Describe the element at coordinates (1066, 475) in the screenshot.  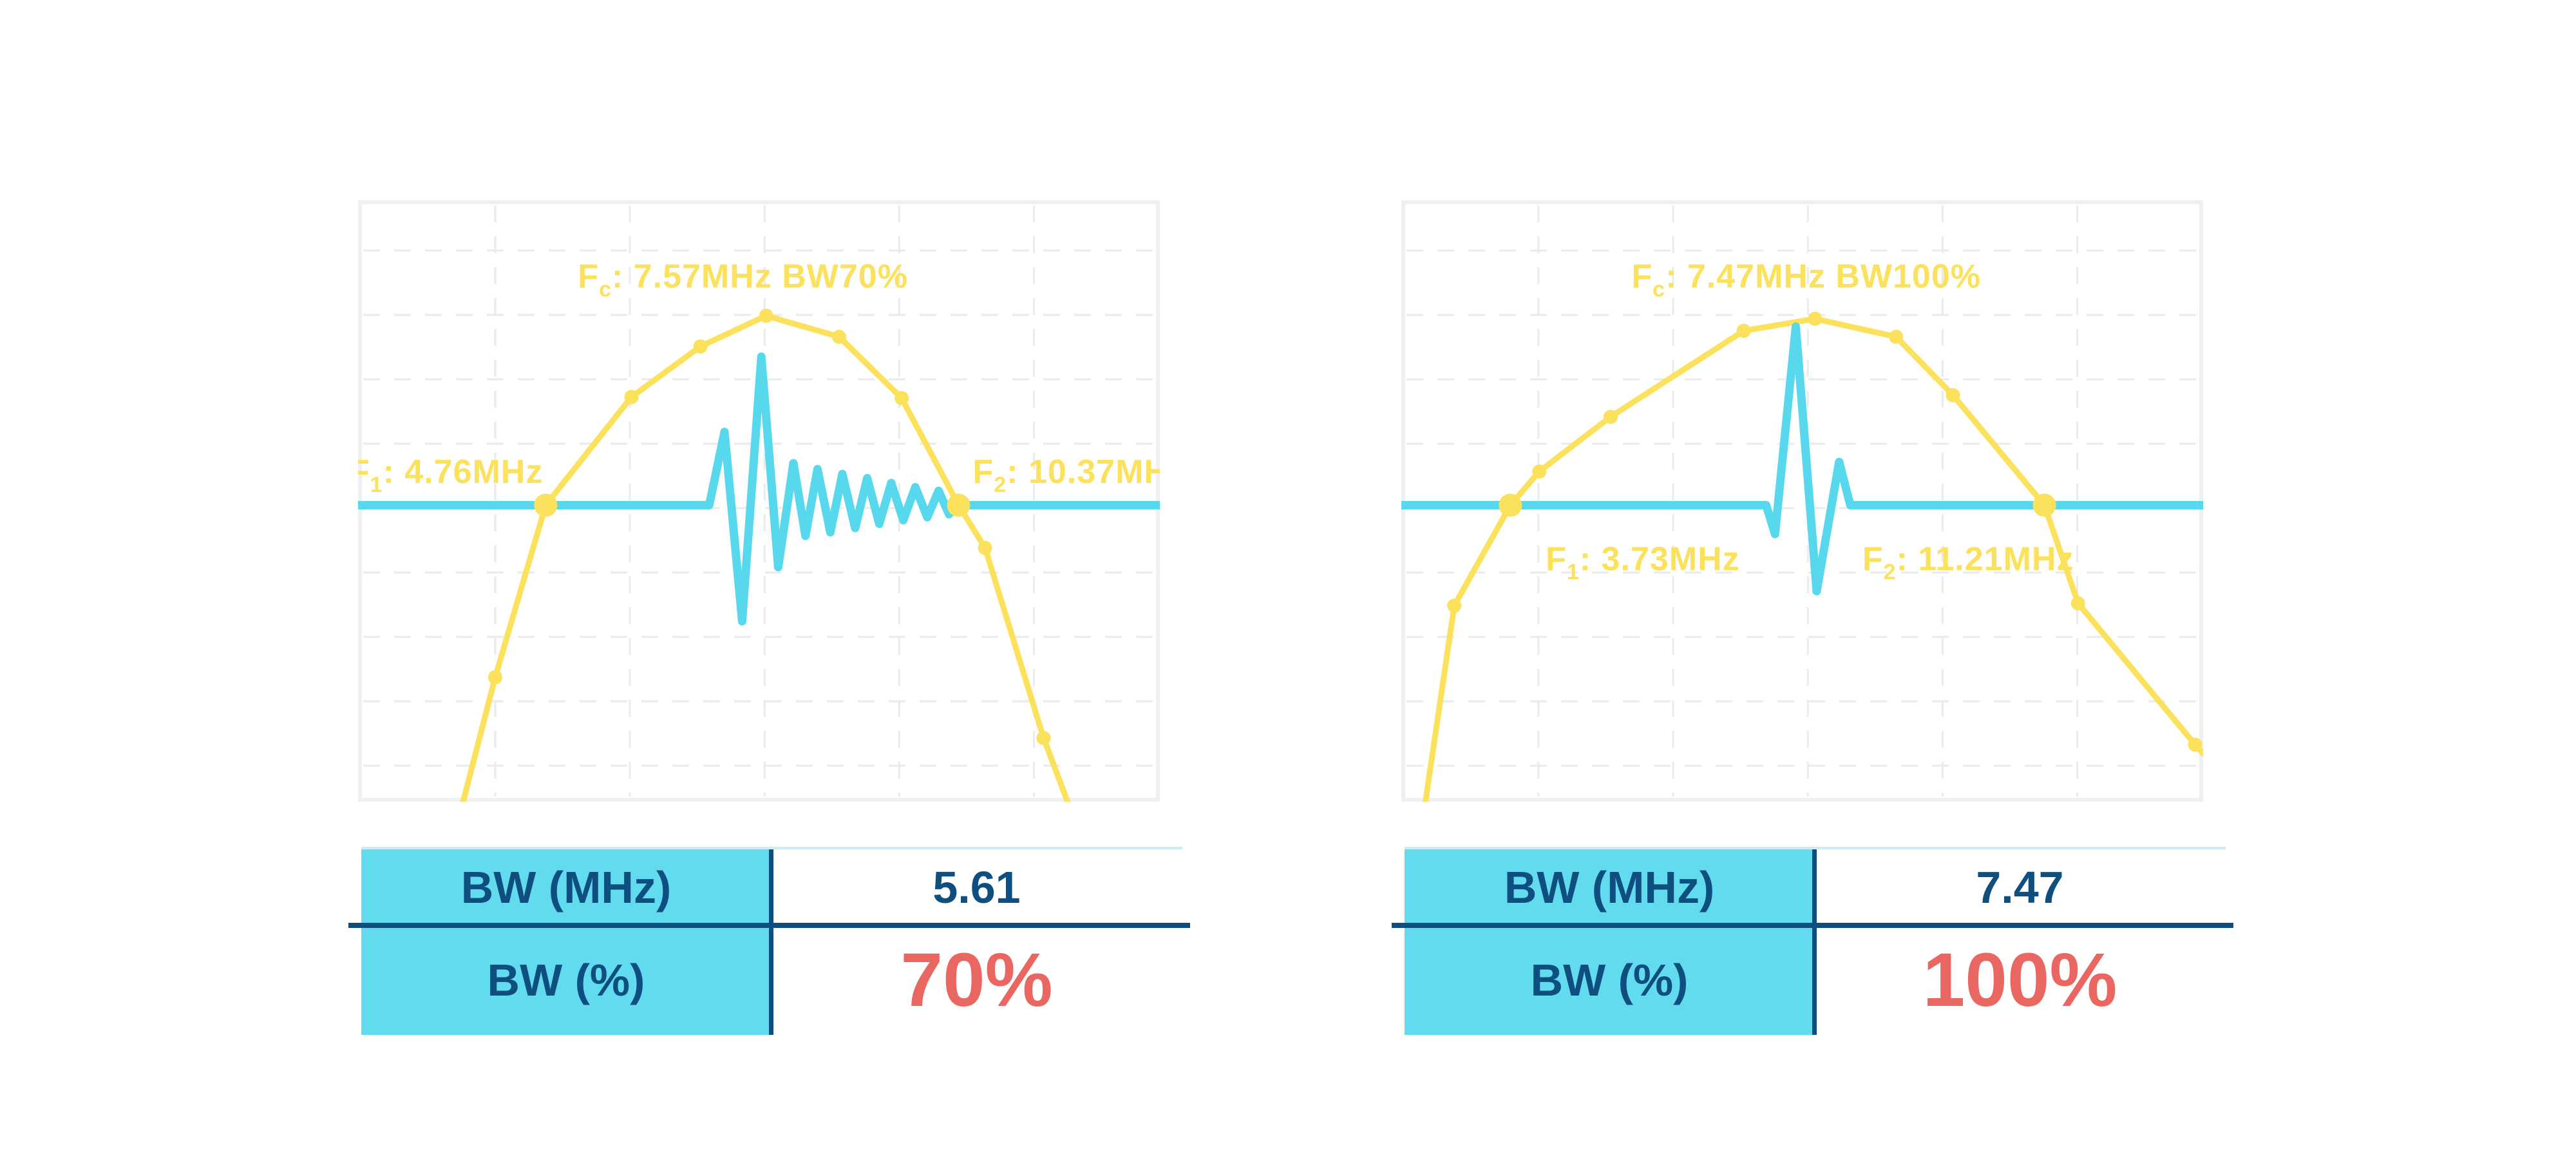
I see `f2-label: F2: 10.37MHz` at that location.